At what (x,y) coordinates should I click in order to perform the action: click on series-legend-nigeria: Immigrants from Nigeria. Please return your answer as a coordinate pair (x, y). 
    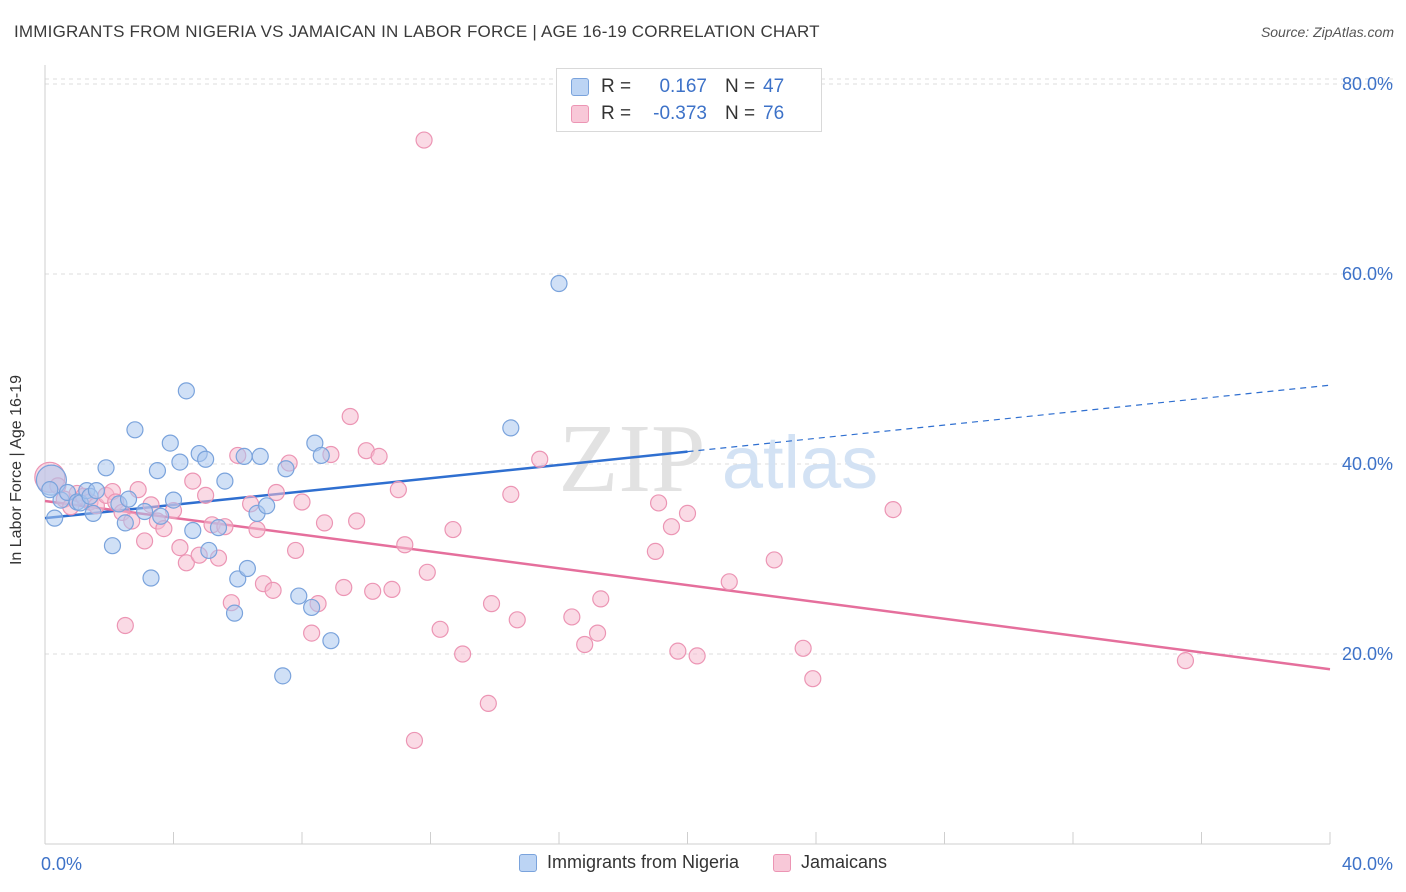
    Looking at the image, I should click on (628, 862).